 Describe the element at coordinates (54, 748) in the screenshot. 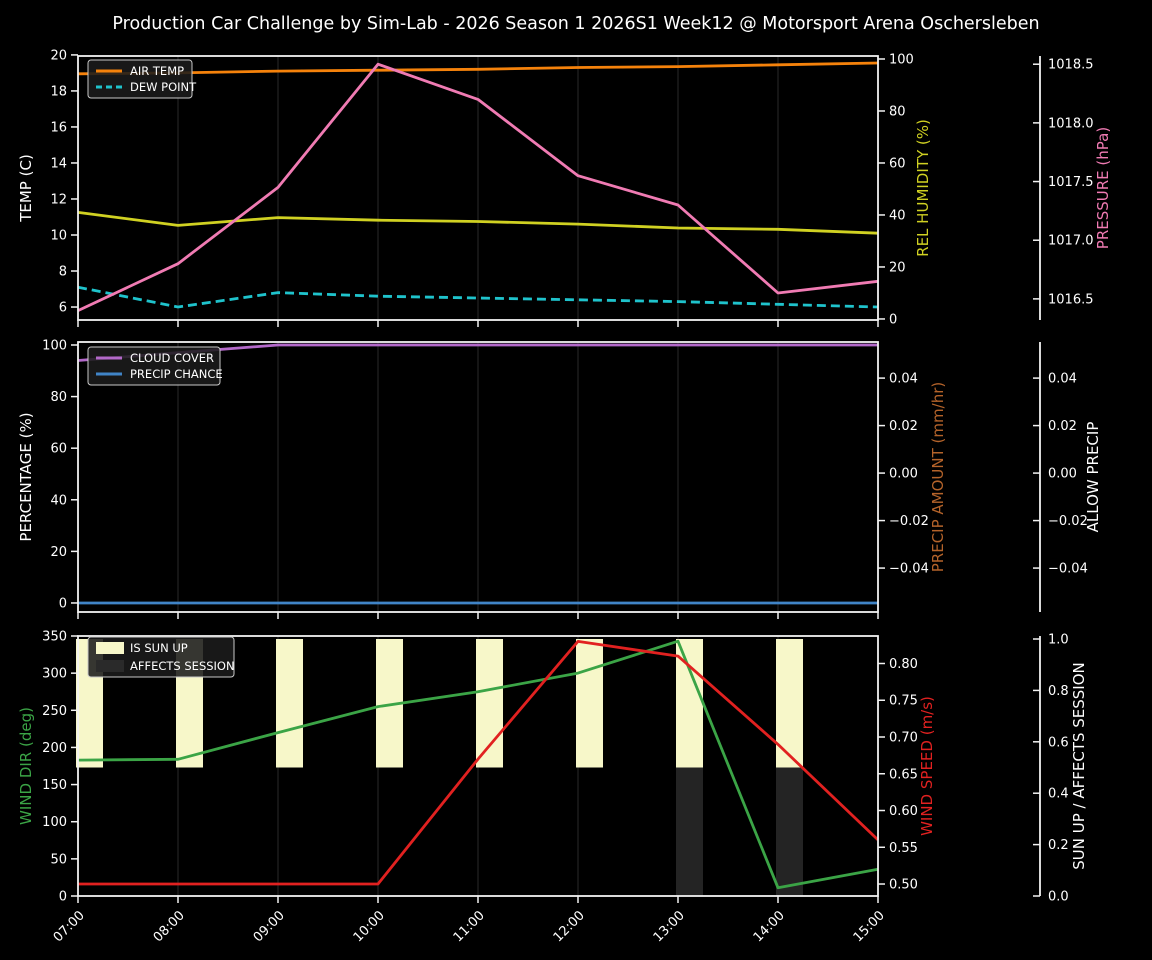

I see `y-tick-label: 200` at that location.